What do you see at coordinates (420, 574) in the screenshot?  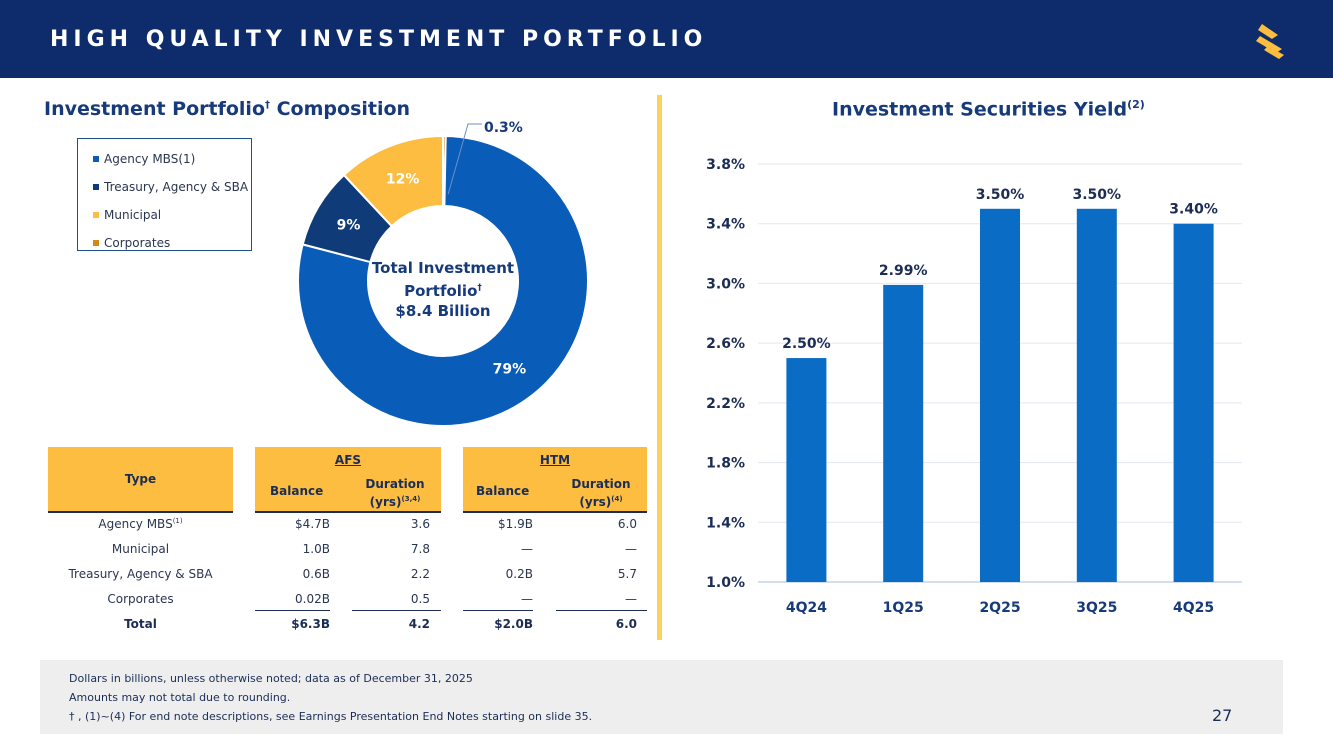 I see `table-cell: 2.2` at bounding box center [420, 574].